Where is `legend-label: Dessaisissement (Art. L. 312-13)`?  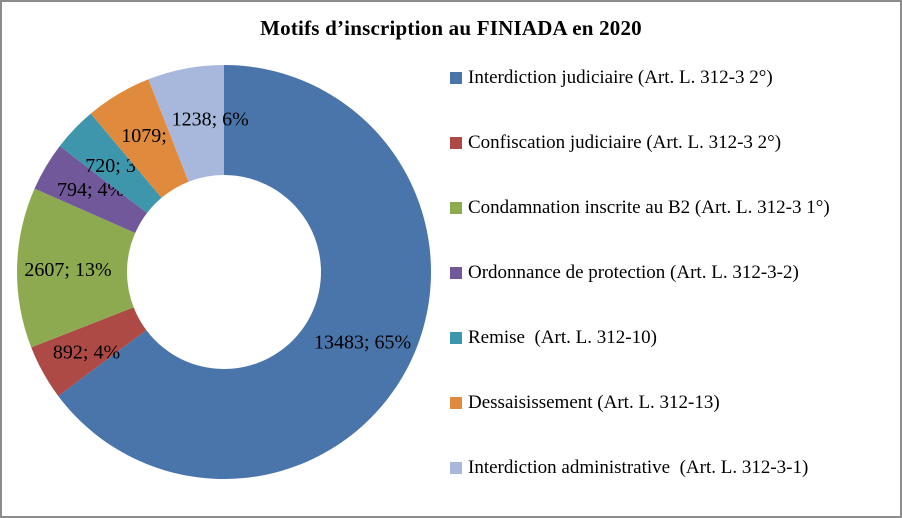
legend-label: Dessaisissement (Art. L. 312-13) is located at coordinates (594, 402).